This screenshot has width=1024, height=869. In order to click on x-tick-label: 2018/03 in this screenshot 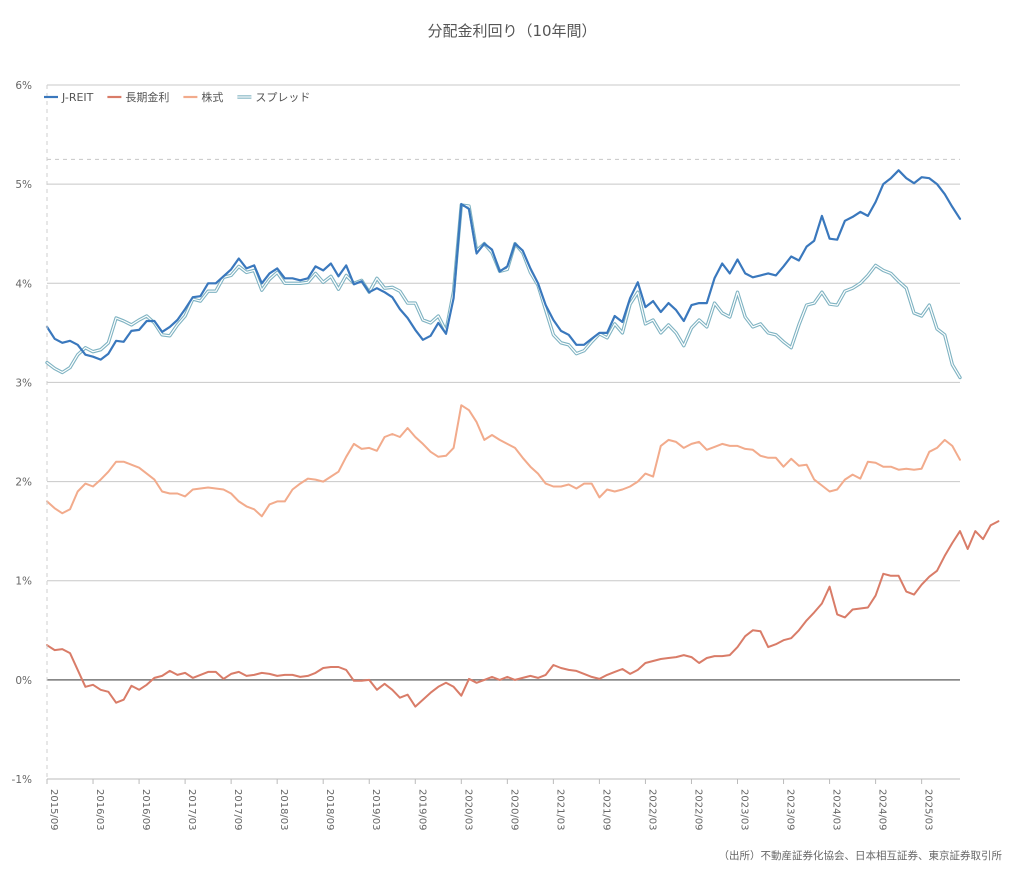, I will do `click(283, 810)`.